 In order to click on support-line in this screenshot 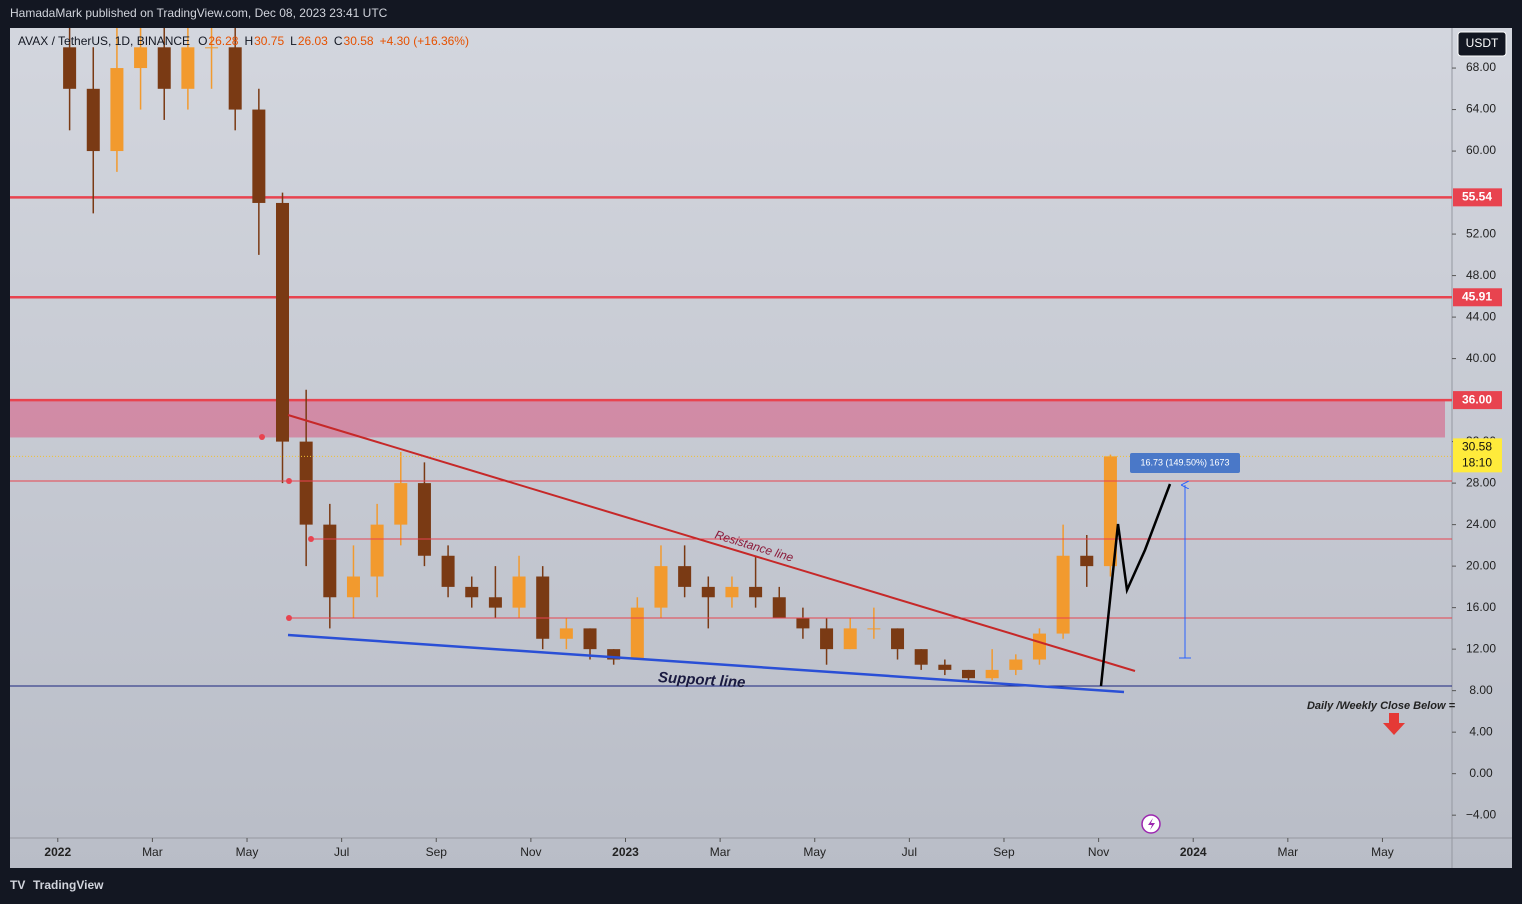, I will do `click(706, 663)`.